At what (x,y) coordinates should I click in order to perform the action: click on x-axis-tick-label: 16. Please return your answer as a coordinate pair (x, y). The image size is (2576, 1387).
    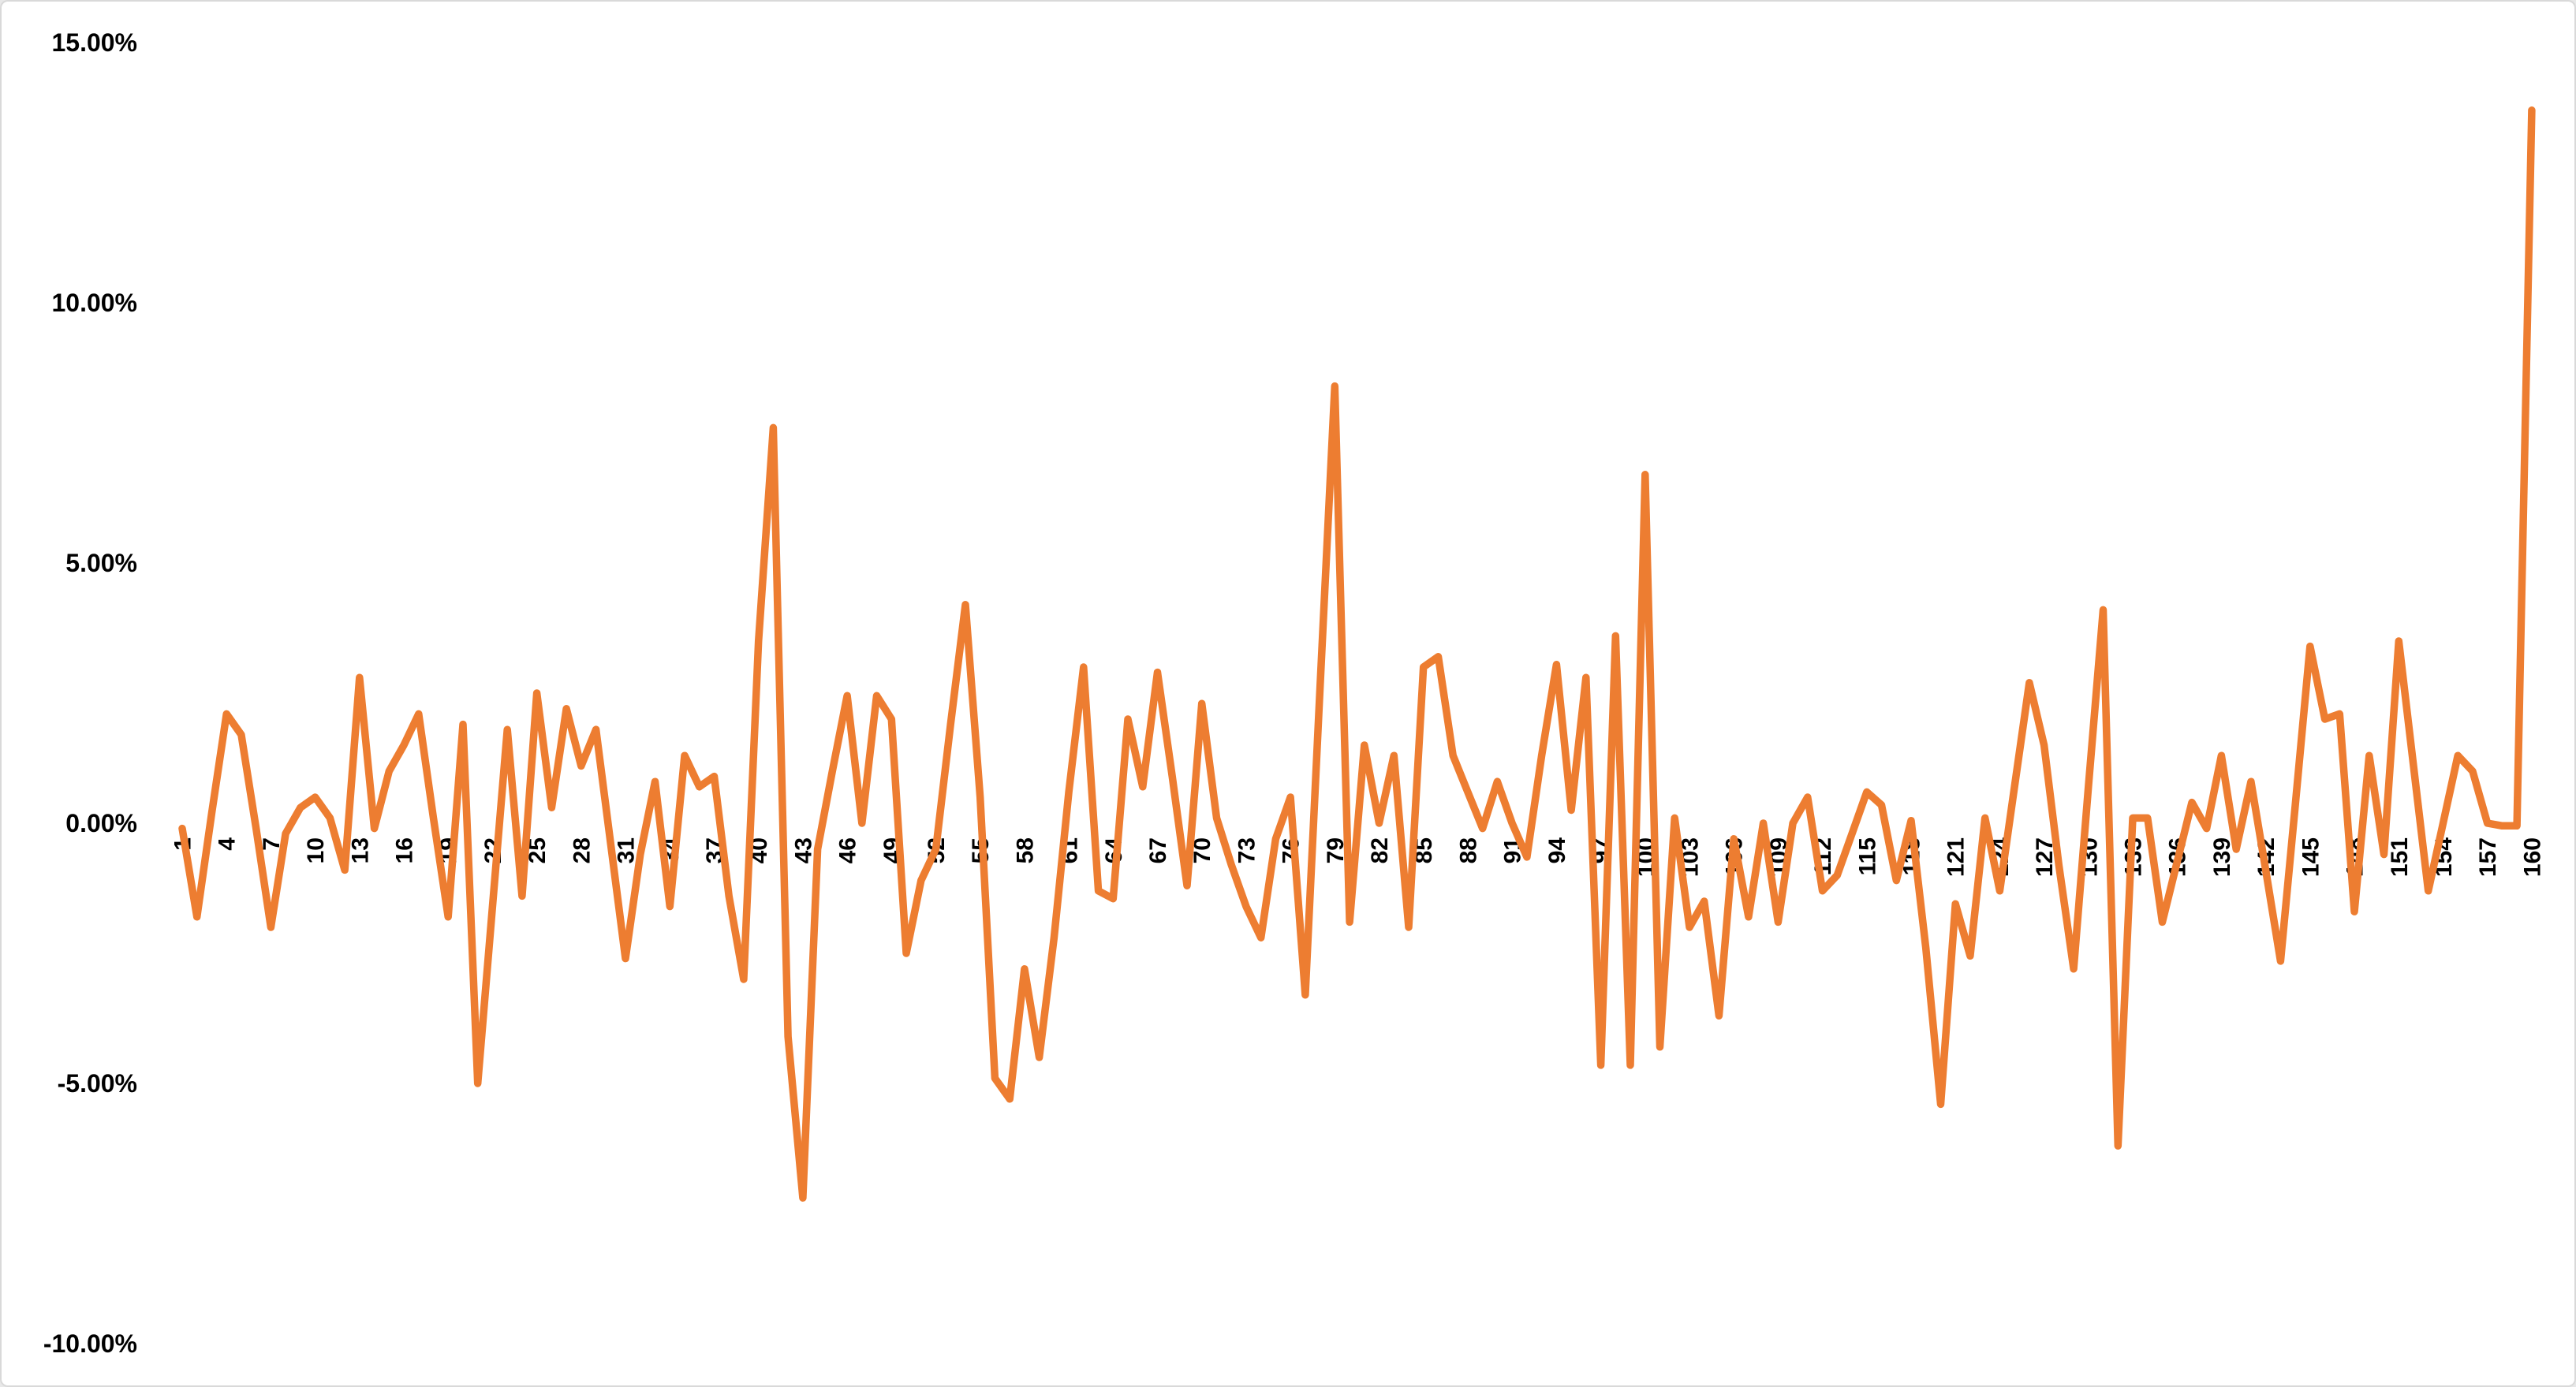
    Looking at the image, I should click on (405, 850).